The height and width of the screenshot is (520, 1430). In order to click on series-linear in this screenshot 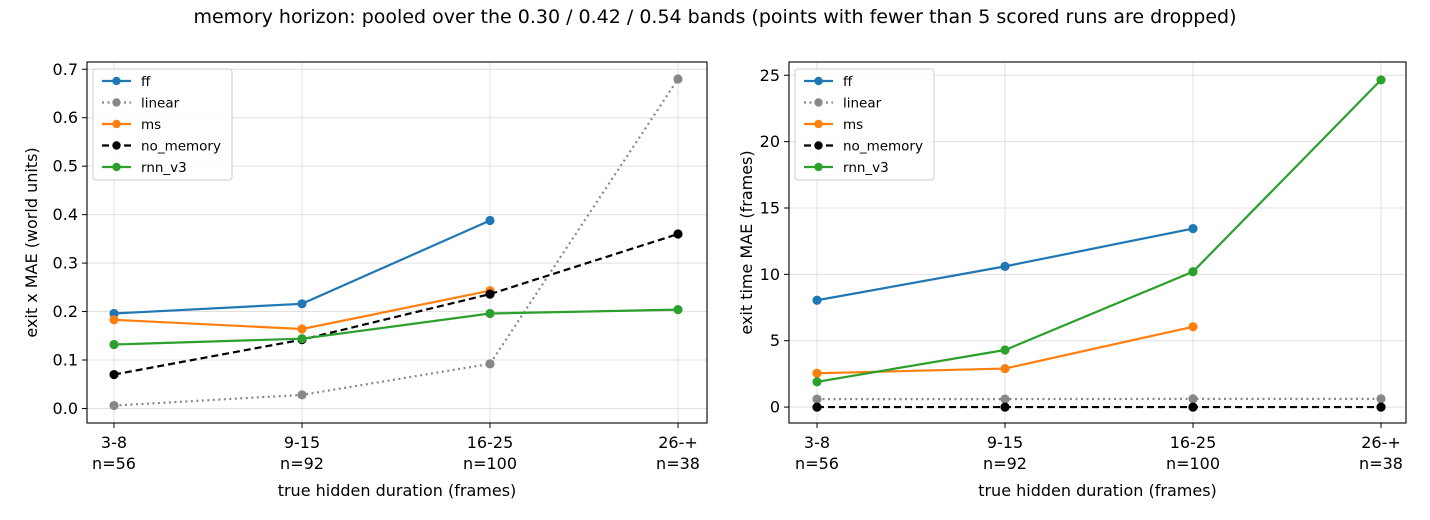, I will do `click(1099, 399)`.